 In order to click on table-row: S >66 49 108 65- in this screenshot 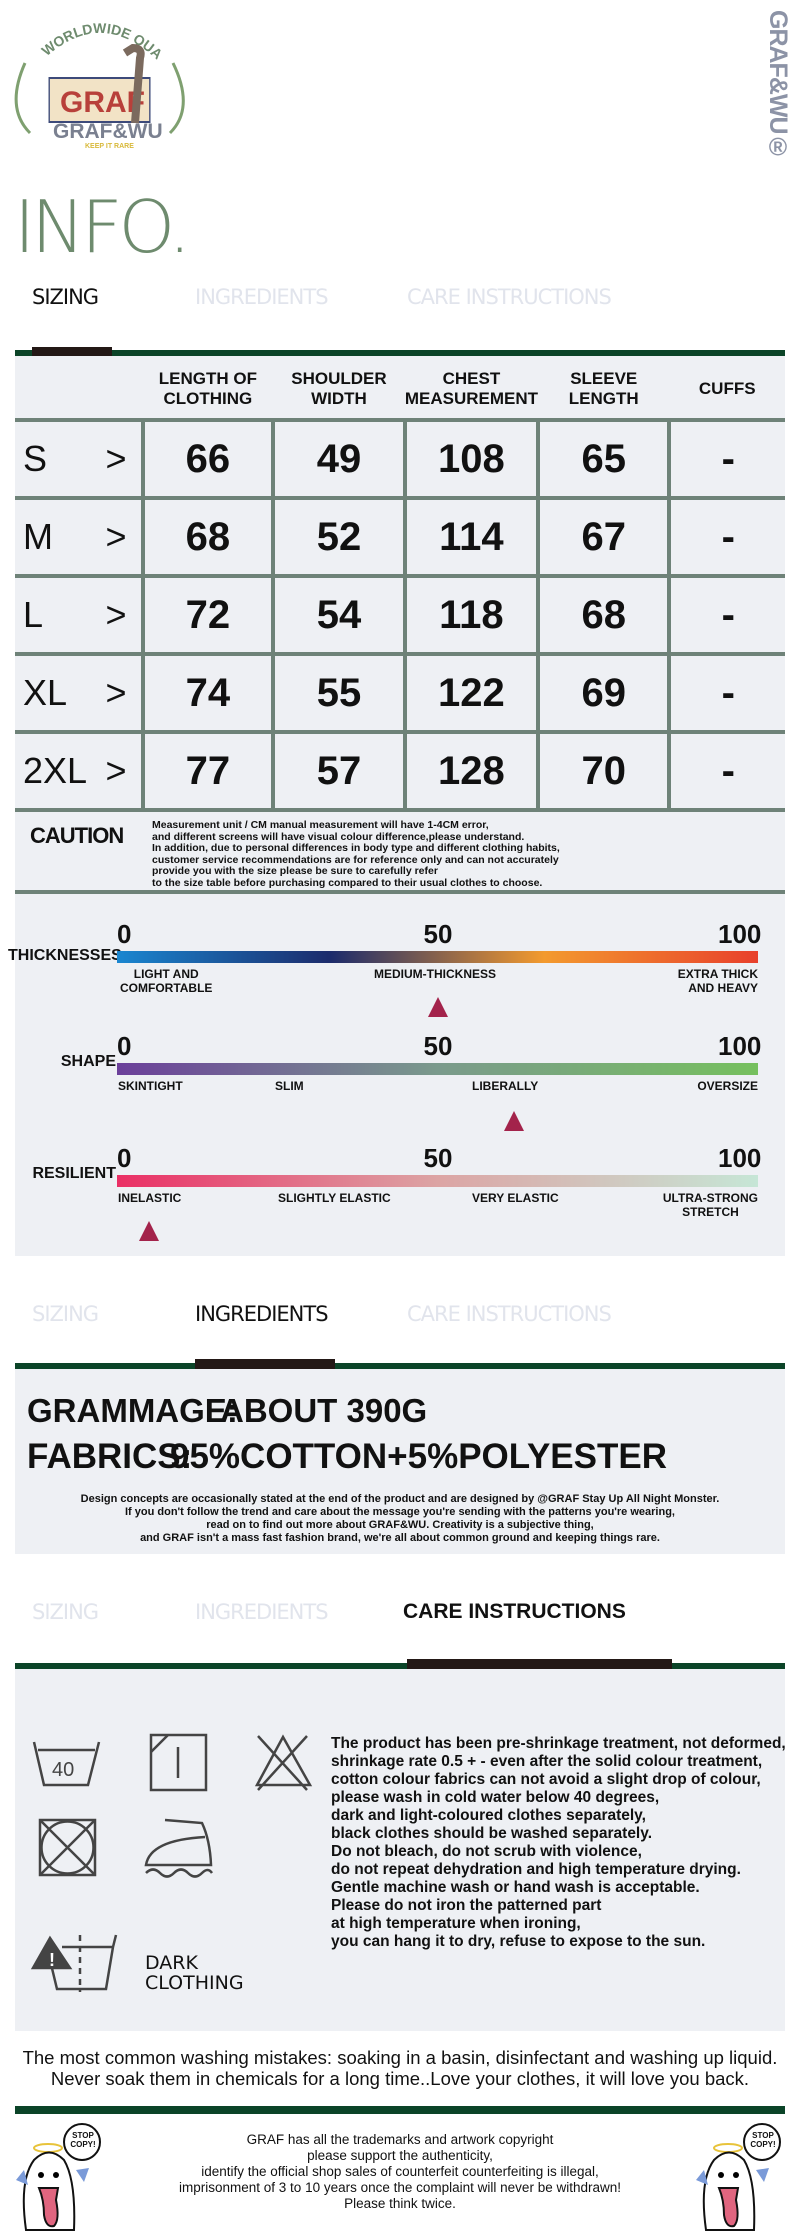, I will do `click(400, 459)`.